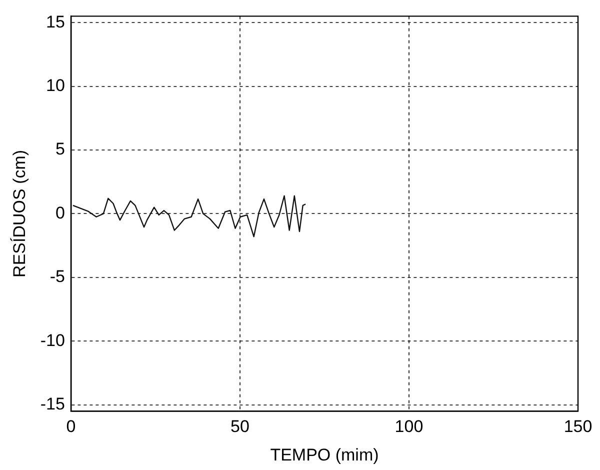 Image resolution: width=600 pixels, height=470 pixels. What do you see at coordinates (52, 404) in the screenshot?
I see `y-tick-label: -15` at bounding box center [52, 404].